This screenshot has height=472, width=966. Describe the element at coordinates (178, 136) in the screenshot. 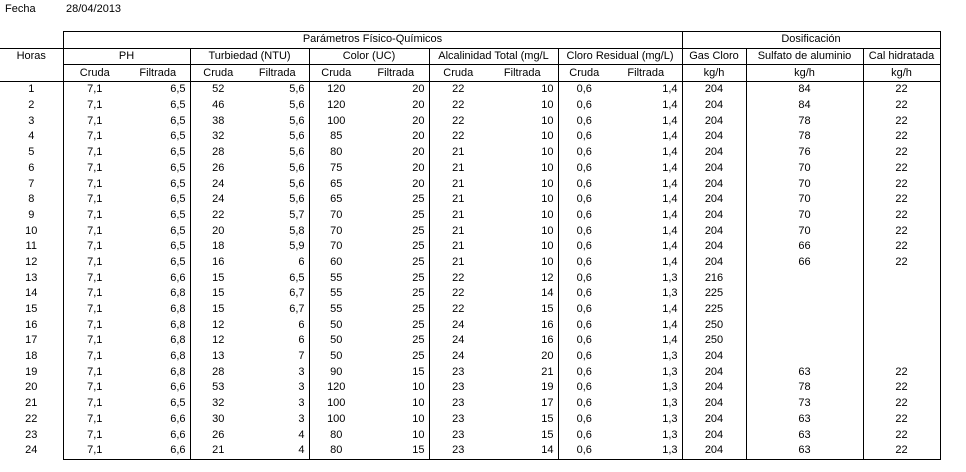

I see `ph-filtrada-cell: 6,5` at that location.